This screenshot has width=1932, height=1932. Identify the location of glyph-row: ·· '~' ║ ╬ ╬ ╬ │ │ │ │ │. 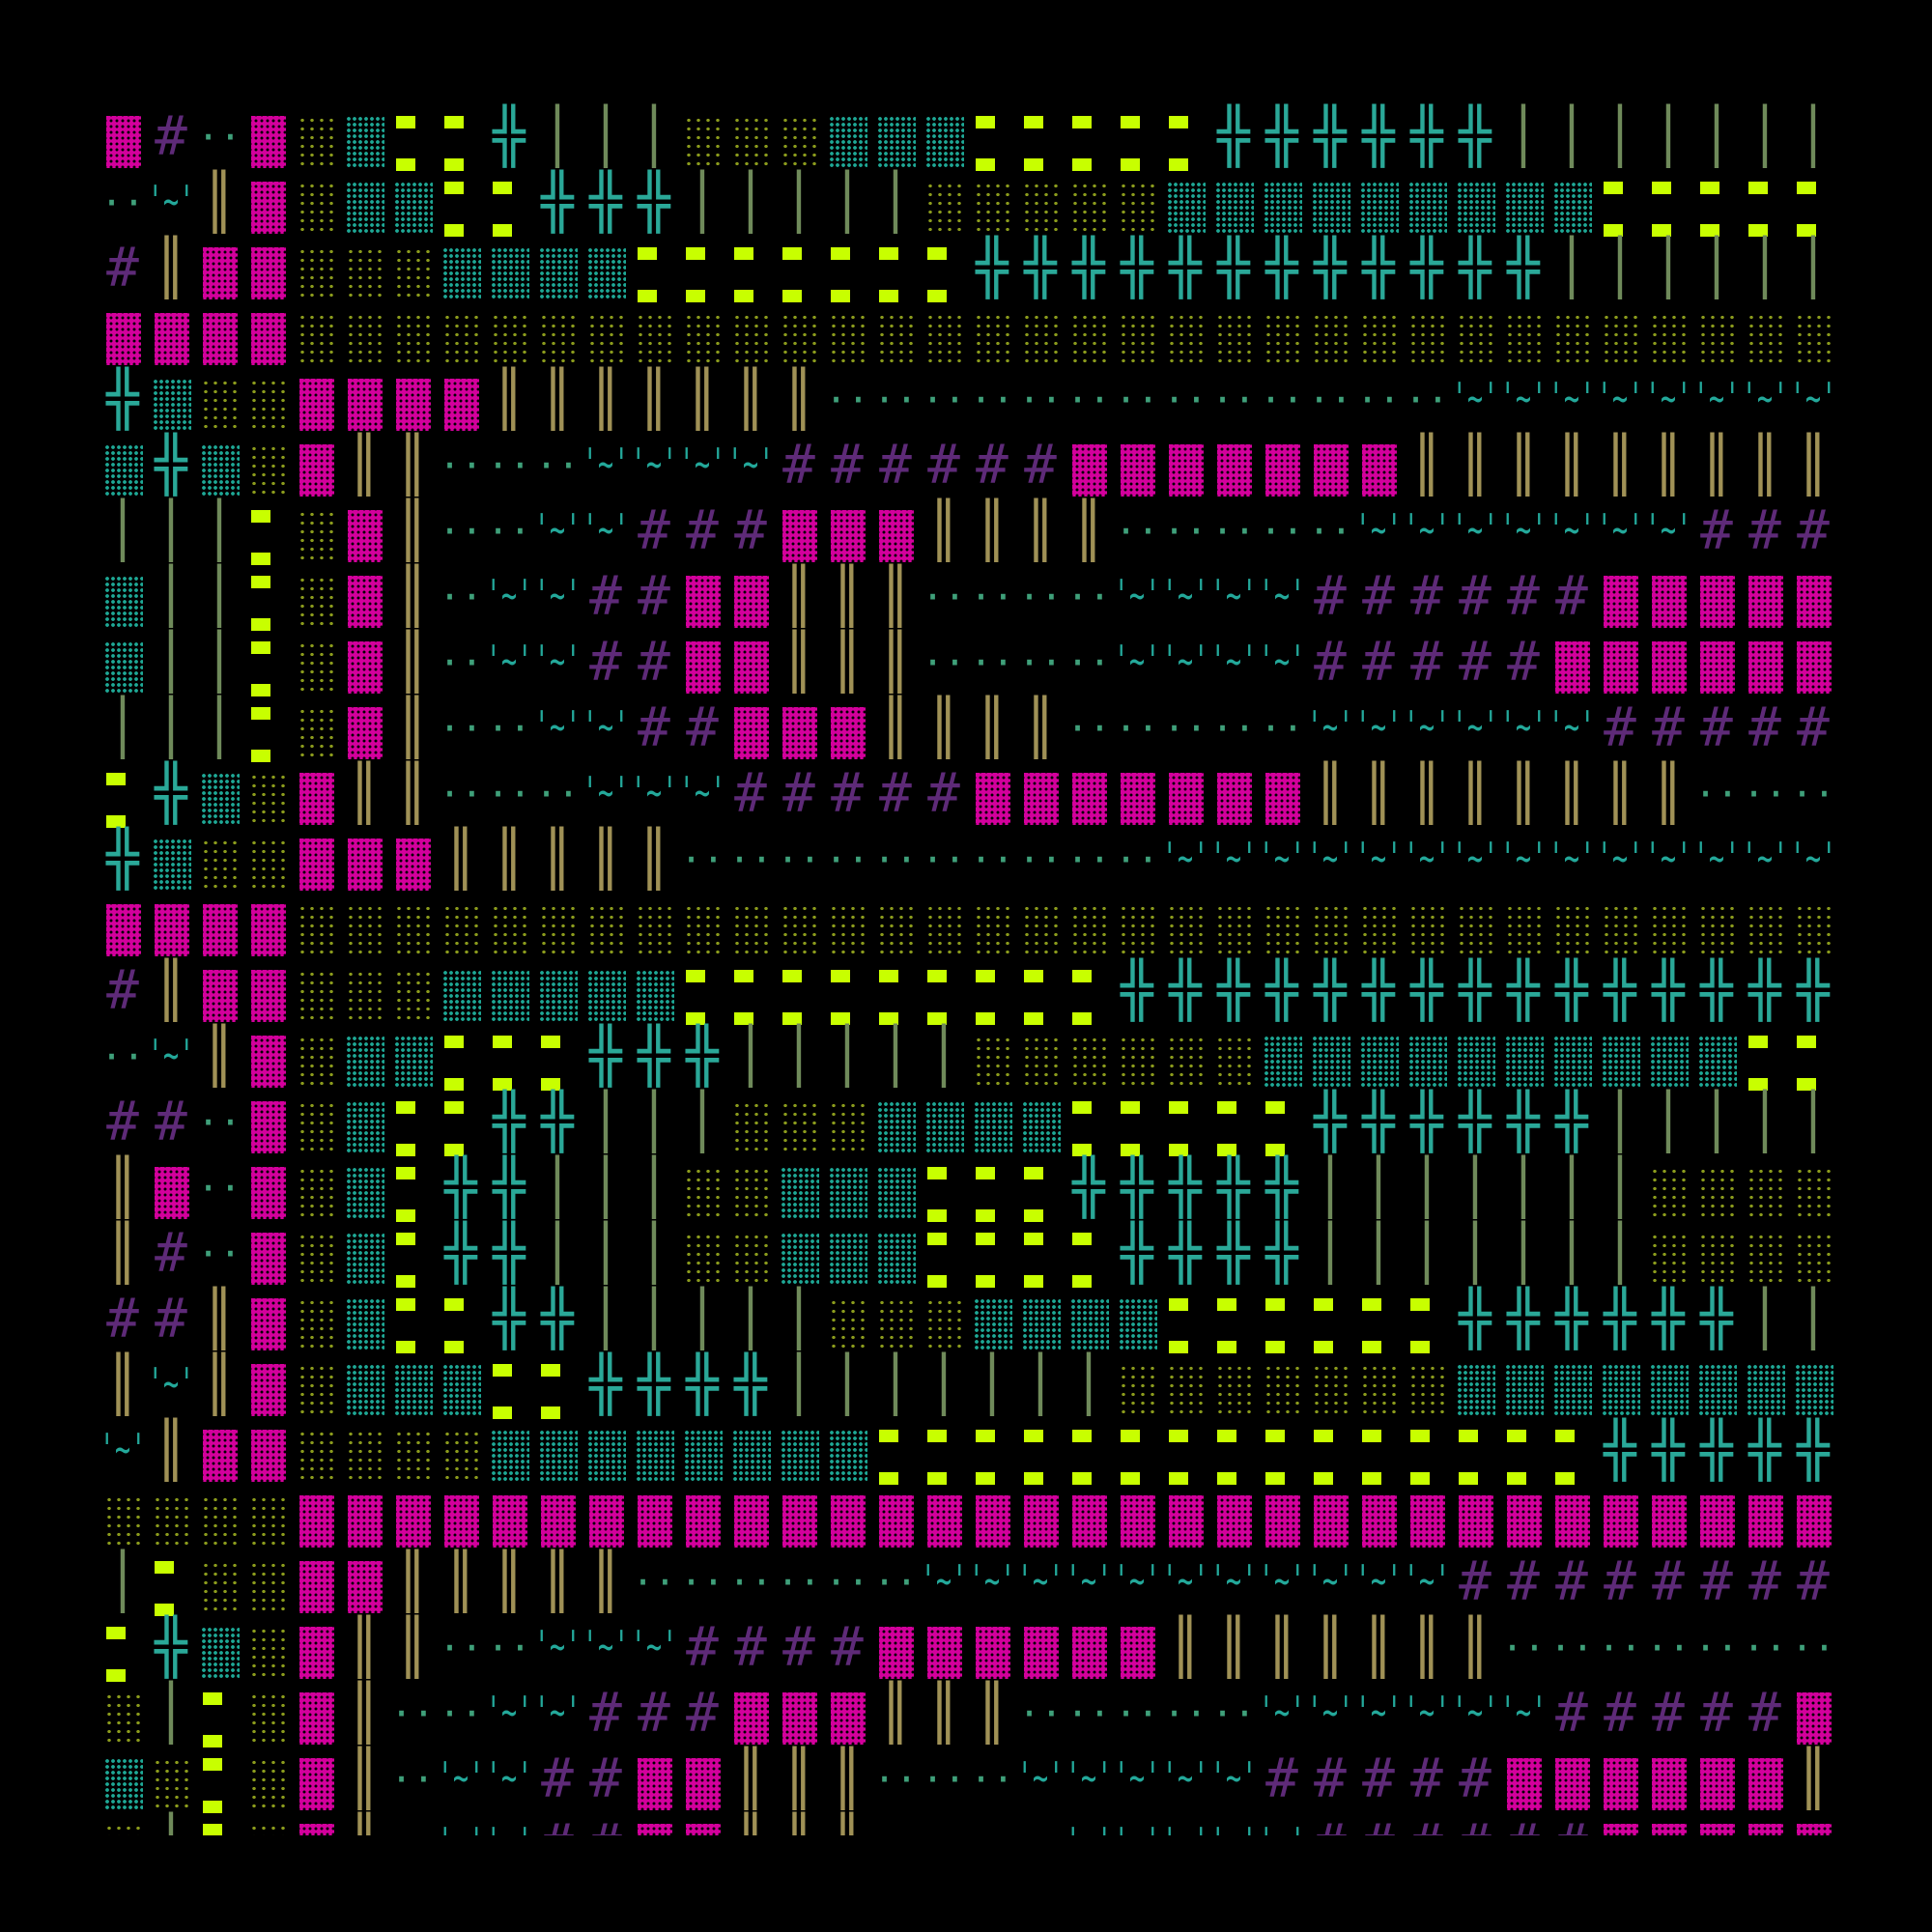
(968, 1057).